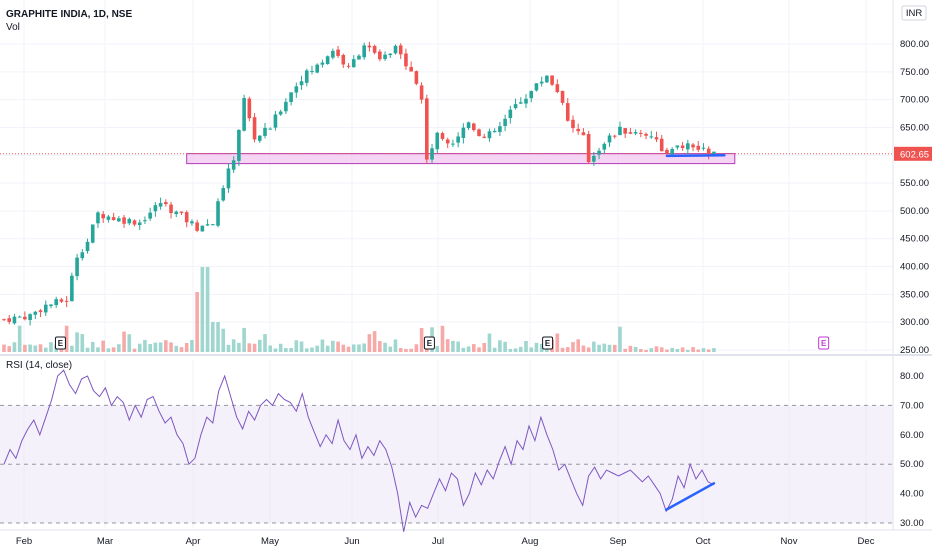 The height and width of the screenshot is (550, 932). Describe the element at coordinates (69, 14) in the screenshot. I see `chart-title: GRAPHITE INDIA, 1D, NSE` at that location.